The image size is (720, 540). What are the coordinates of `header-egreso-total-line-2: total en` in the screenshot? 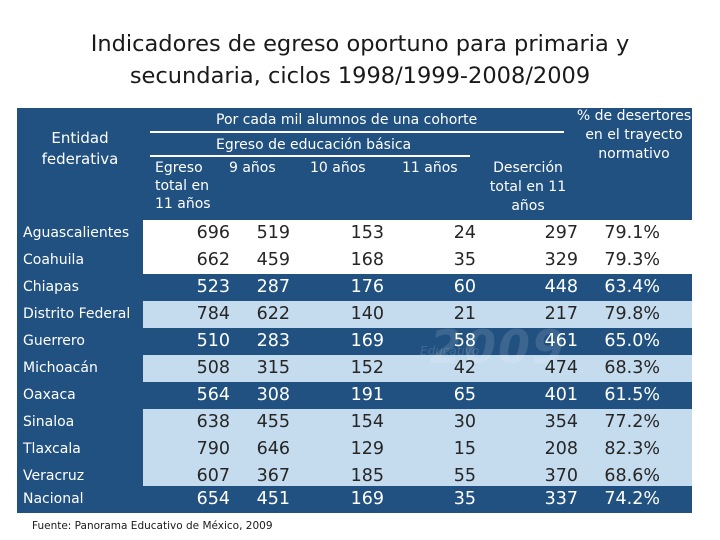 It's located at (182, 186).